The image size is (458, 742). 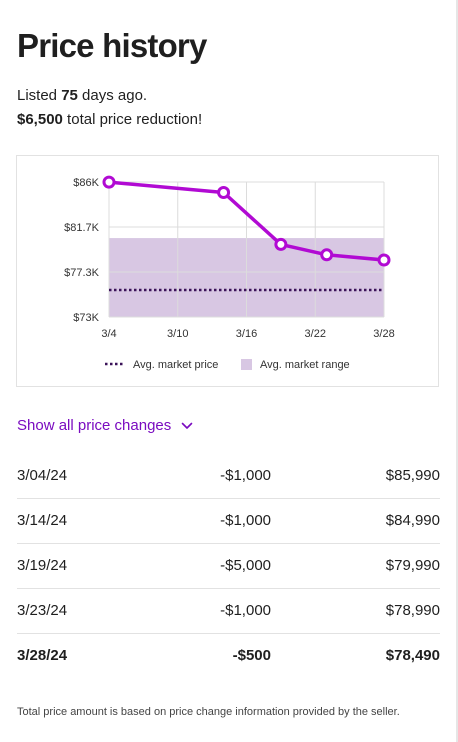 I want to click on reduction-suffix: total price reduction!, so click(x=132, y=119).